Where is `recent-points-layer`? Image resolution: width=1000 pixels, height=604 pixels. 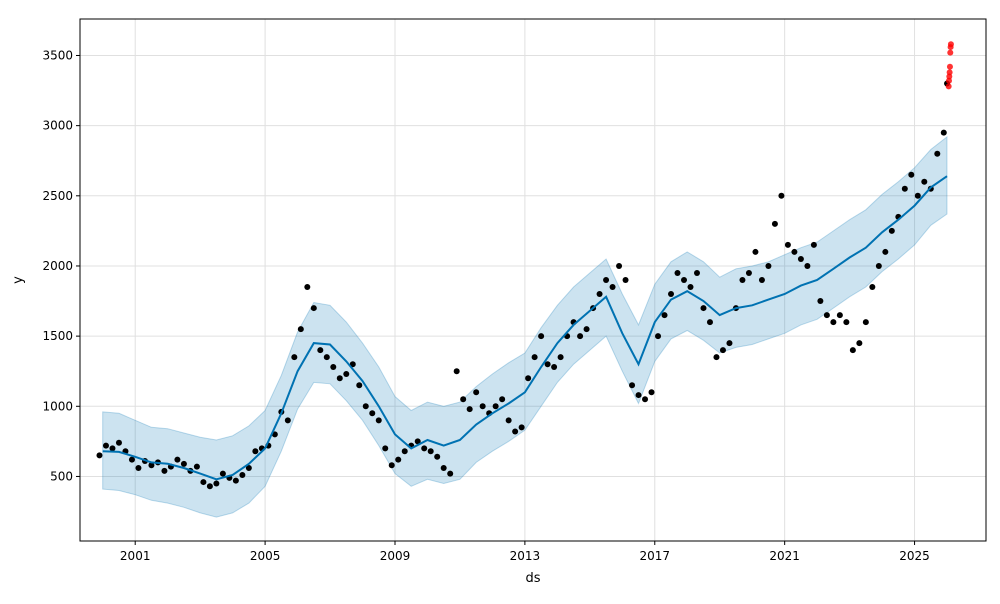 recent-points-layer is located at coordinates (949, 65).